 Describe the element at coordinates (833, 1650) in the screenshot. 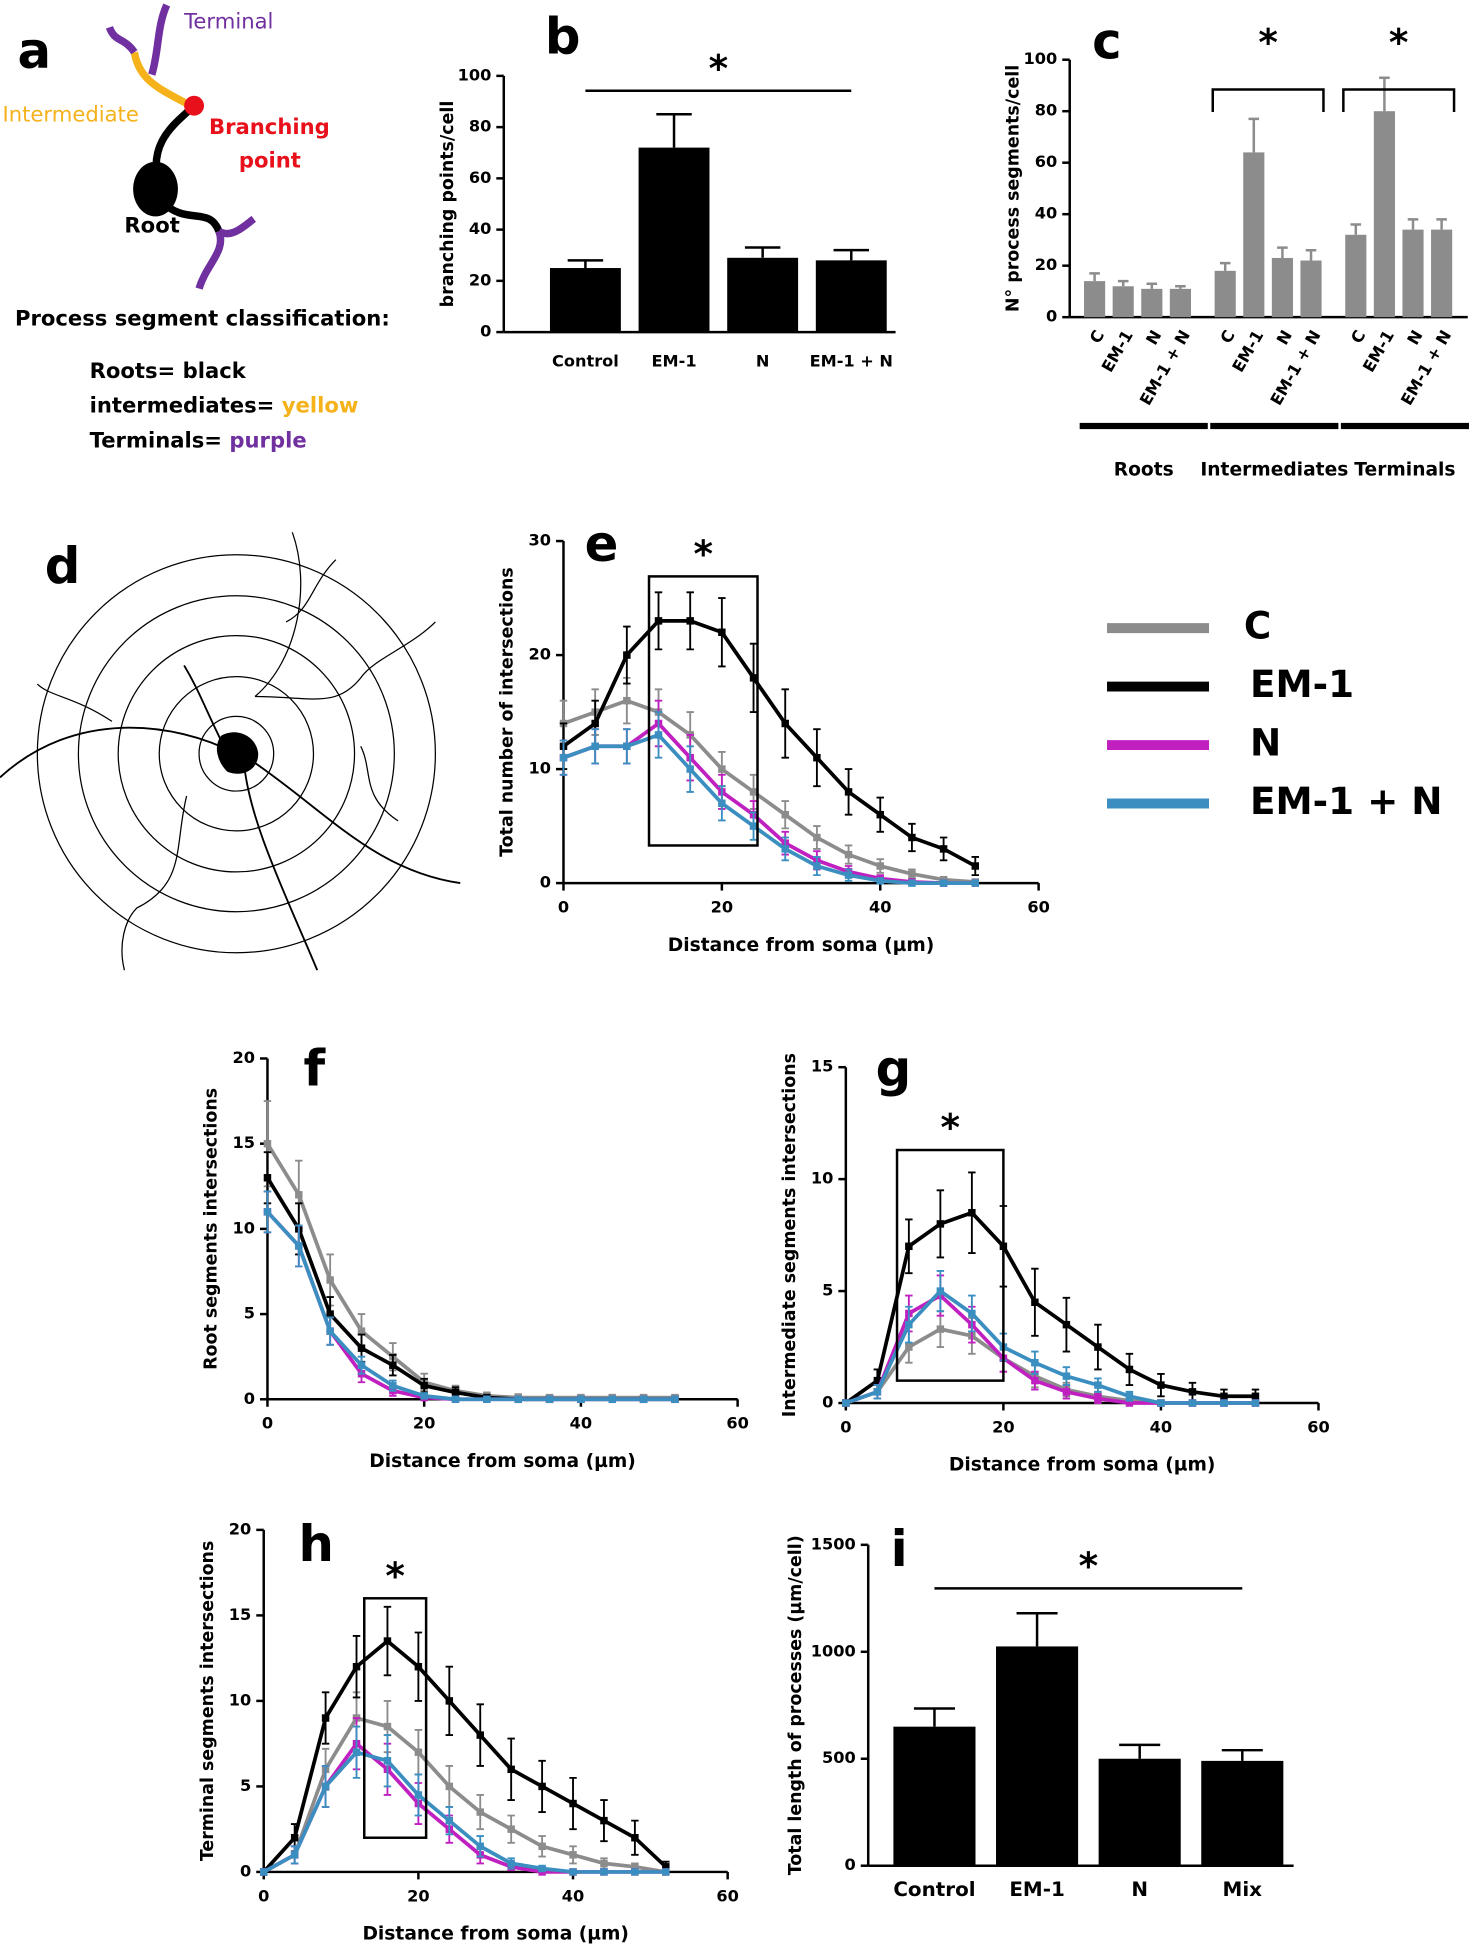

I see `y-tick-label: 1000` at that location.